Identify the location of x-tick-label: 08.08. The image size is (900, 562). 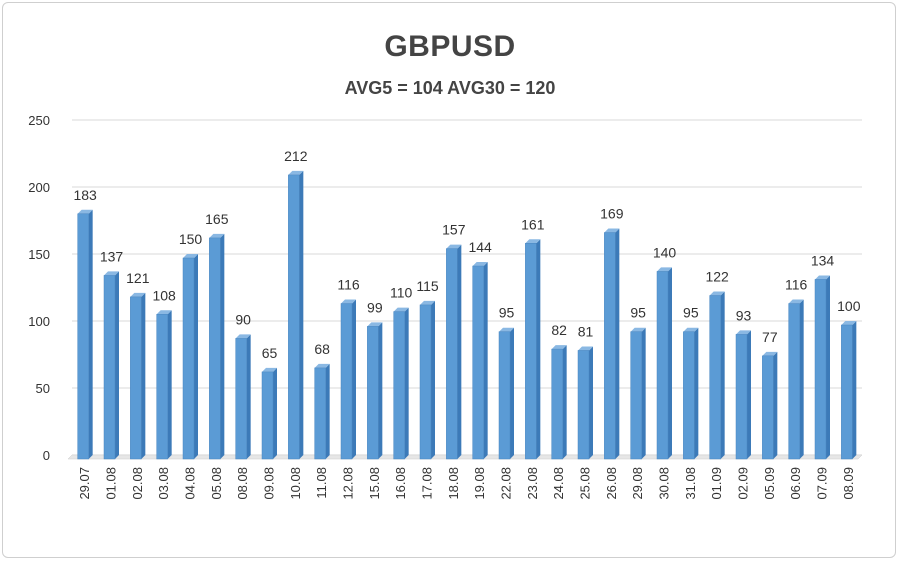
(242, 483).